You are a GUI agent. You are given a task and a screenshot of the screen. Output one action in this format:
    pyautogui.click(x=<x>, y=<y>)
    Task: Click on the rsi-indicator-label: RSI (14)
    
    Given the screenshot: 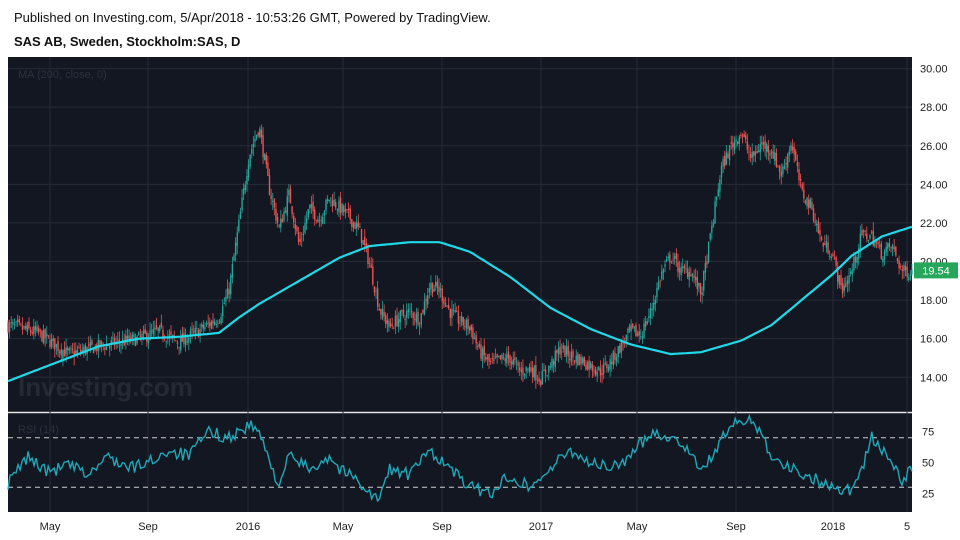 What is the action you would take?
    pyautogui.click(x=38, y=430)
    